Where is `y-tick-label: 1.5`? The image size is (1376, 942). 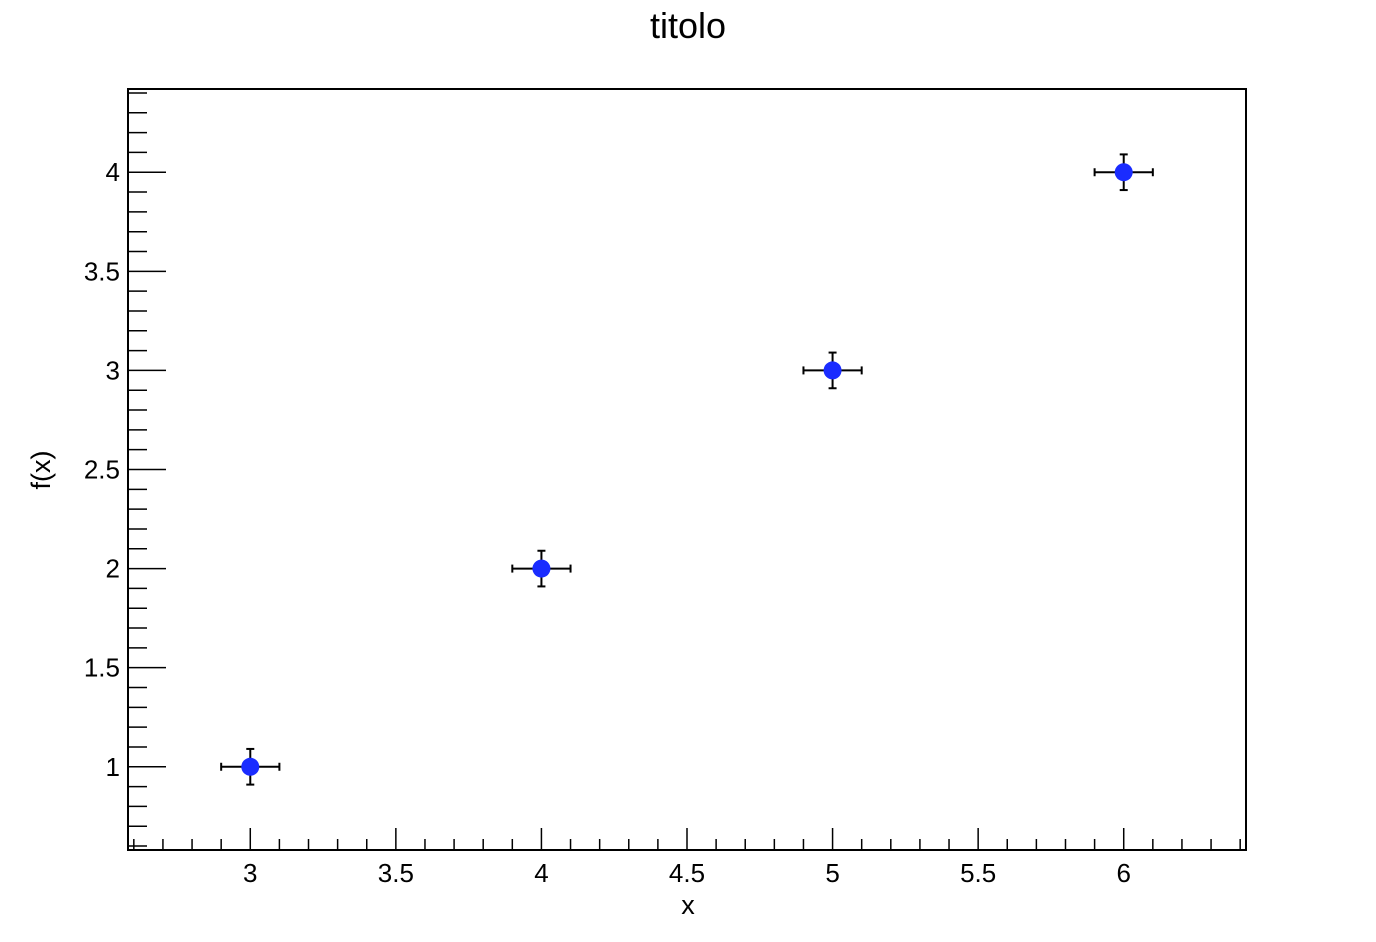
y-tick-label: 1.5 is located at coordinates (102, 668).